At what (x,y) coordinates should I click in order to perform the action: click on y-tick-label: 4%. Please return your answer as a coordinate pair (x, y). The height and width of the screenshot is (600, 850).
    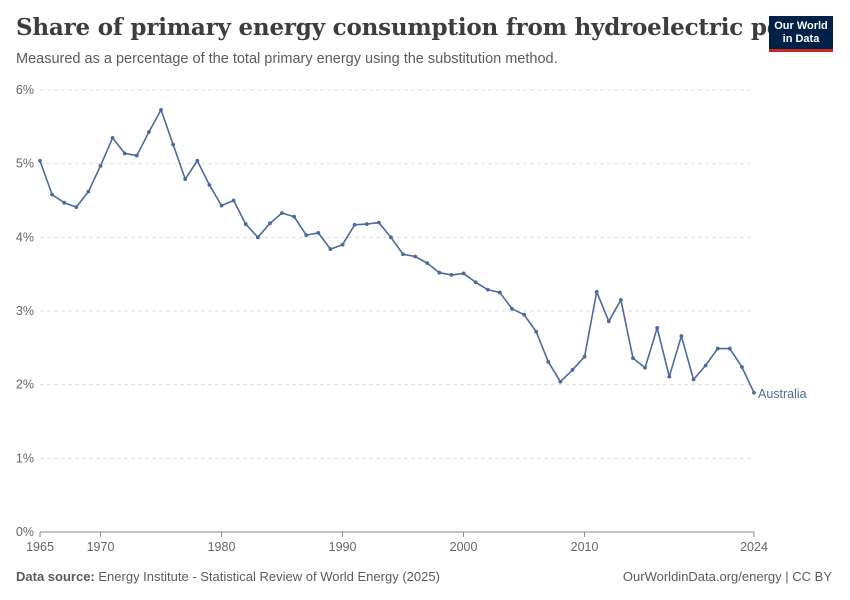
    Looking at the image, I should click on (25, 237).